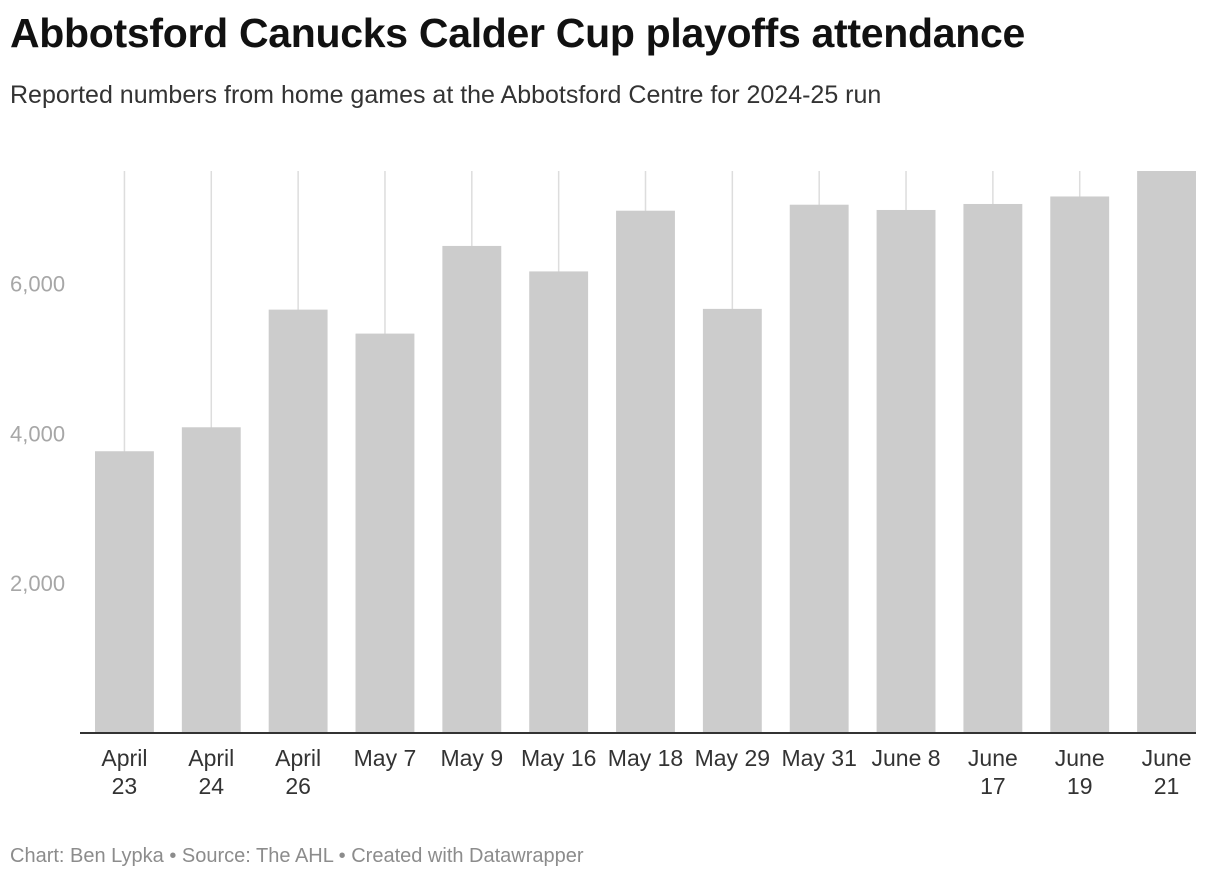 This screenshot has height=884, width=1220. I want to click on x-tick-label: April 26, so click(298, 772).